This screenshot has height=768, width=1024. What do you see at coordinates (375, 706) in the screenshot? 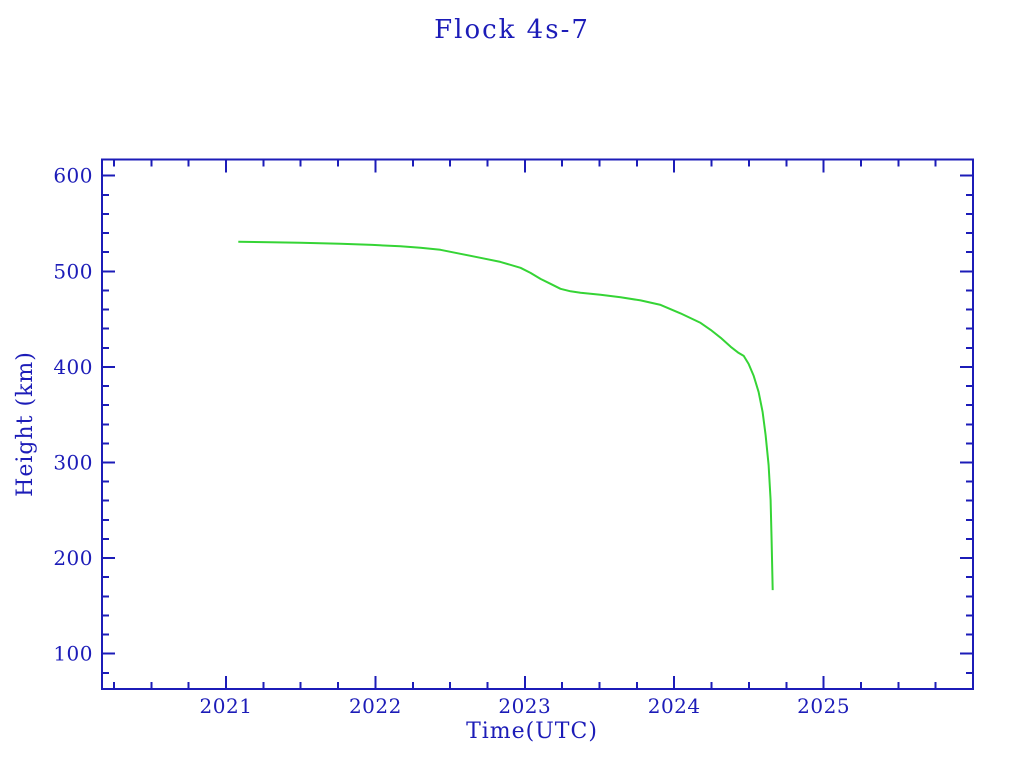
I see `x-tick-label: 2022` at bounding box center [375, 706].